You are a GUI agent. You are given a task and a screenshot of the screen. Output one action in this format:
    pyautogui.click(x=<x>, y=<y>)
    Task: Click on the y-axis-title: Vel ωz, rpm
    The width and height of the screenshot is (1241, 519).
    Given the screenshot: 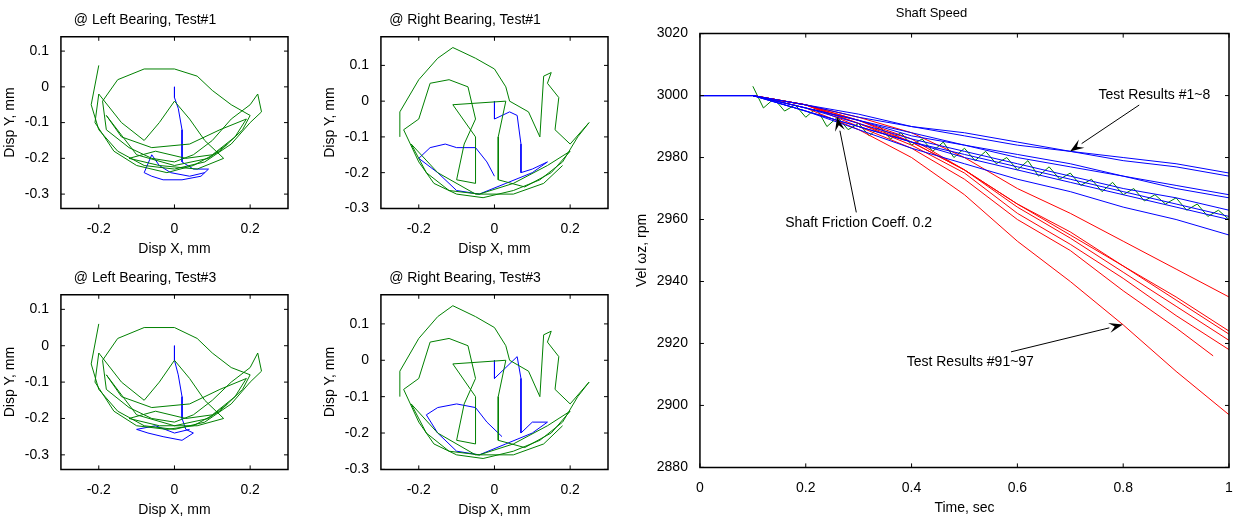 What is the action you would take?
    pyautogui.click(x=641, y=250)
    